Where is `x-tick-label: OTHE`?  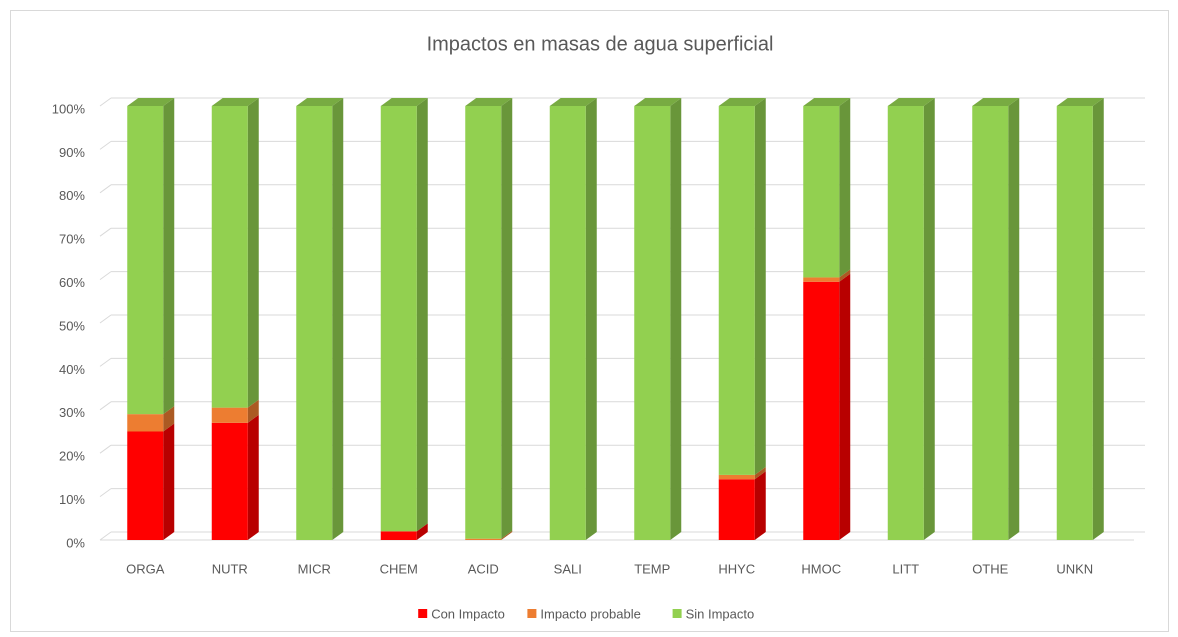
x-tick-label: OTHE is located at coordinates (990, 568).